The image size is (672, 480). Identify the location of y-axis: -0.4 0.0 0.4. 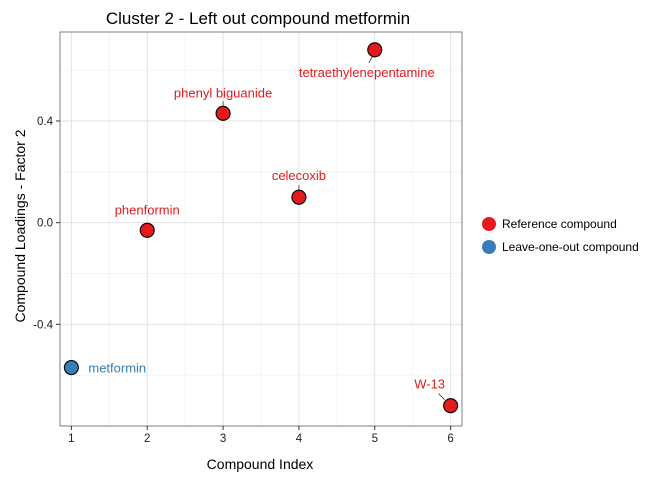
(46, 223).